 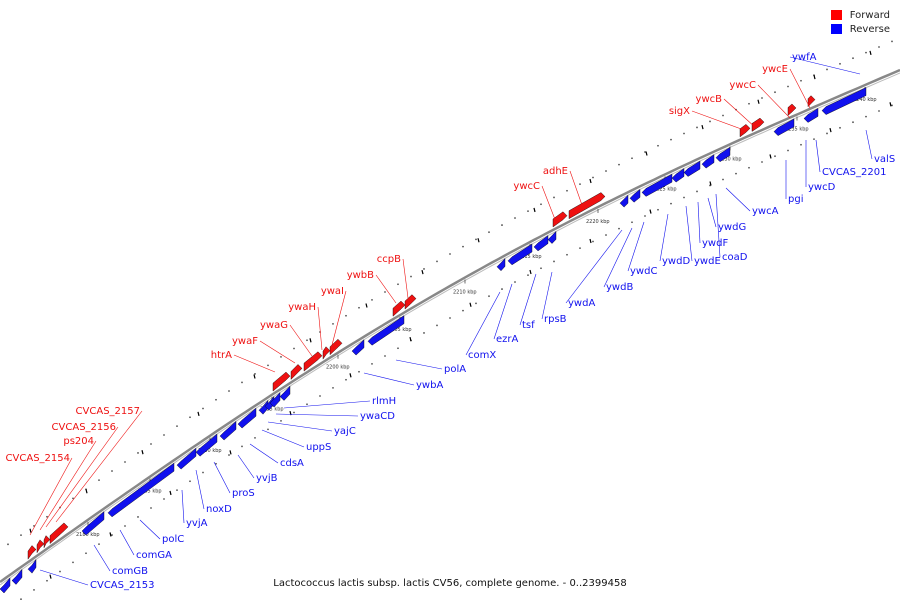 I want to click on tick-label: 2225 kbp, so click(x=665, y=189).